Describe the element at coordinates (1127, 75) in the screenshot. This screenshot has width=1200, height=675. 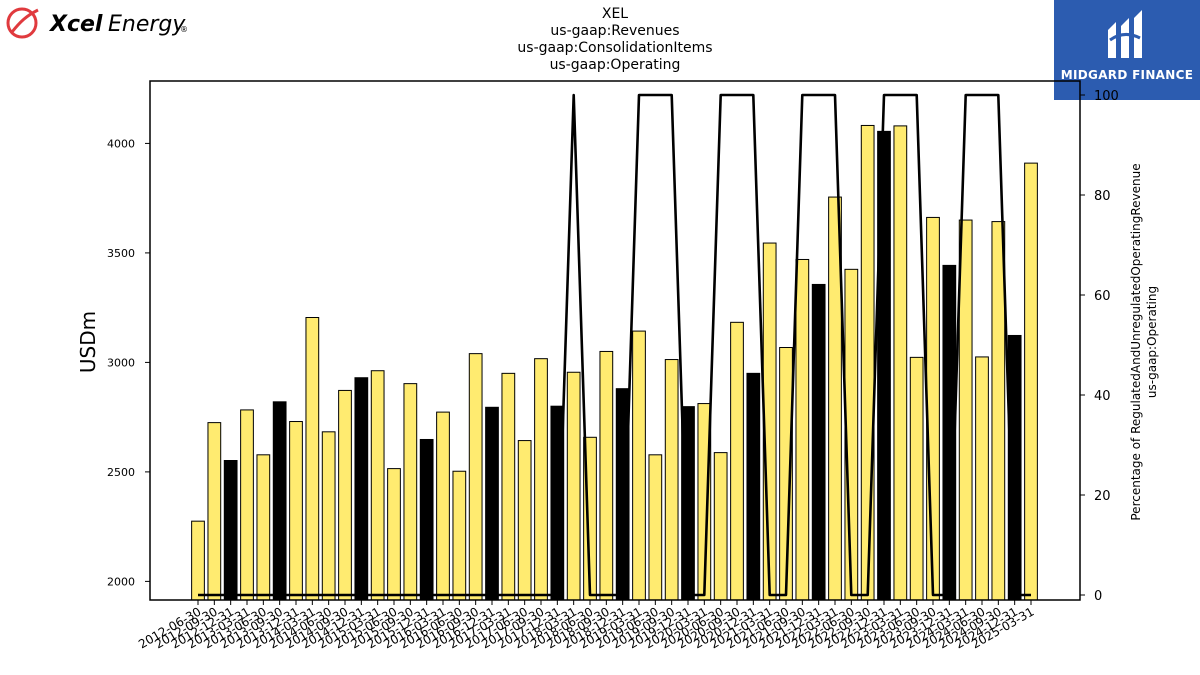
I see `midgard-brand-text: MIDGARD FINANCE` at that location.